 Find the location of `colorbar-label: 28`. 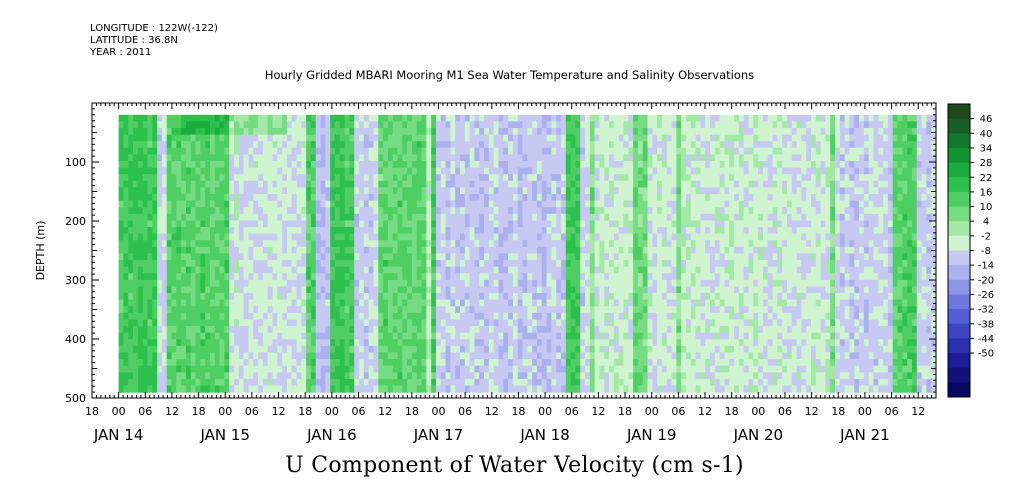

colorbar-label: 28 is located at coordinates (986, 163).